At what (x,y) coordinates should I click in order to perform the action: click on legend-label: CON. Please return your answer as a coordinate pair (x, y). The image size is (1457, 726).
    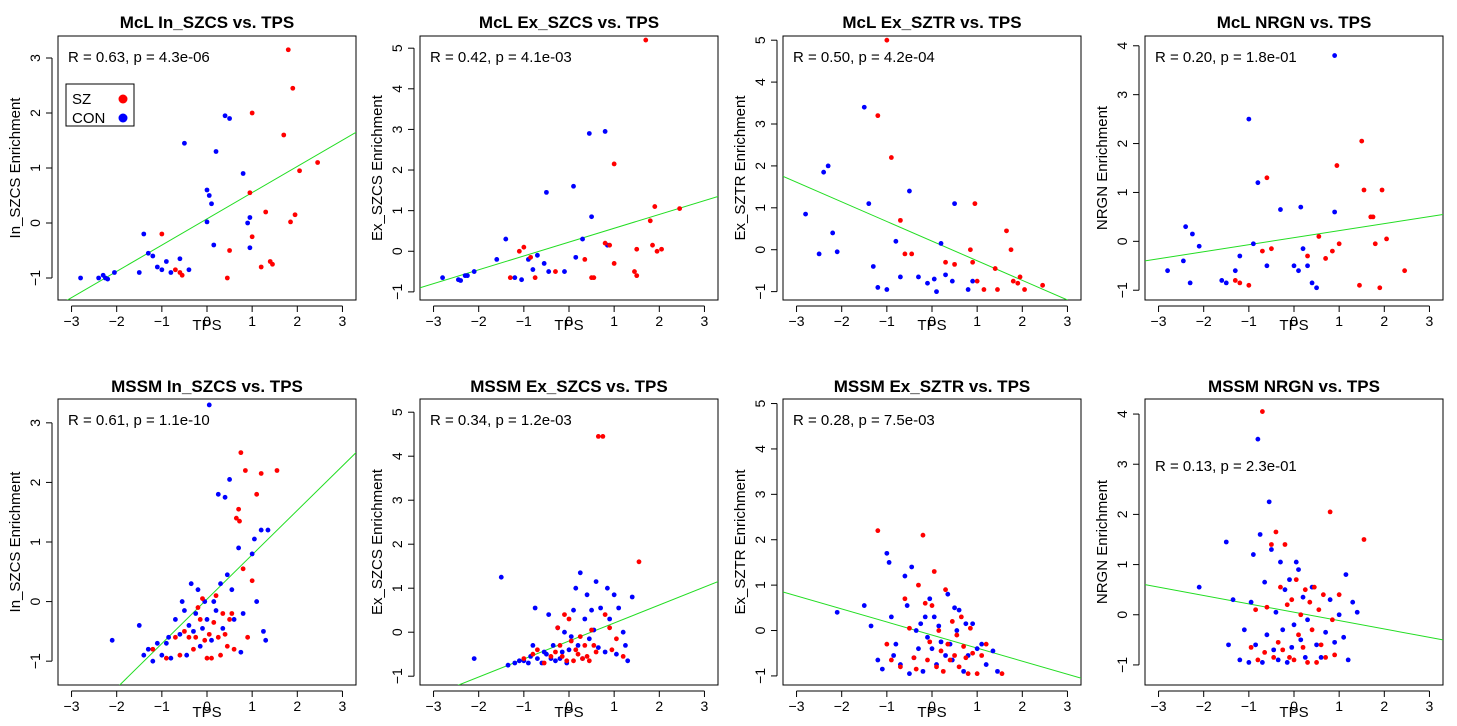
    Looking at the image, I should click on (88, 118).